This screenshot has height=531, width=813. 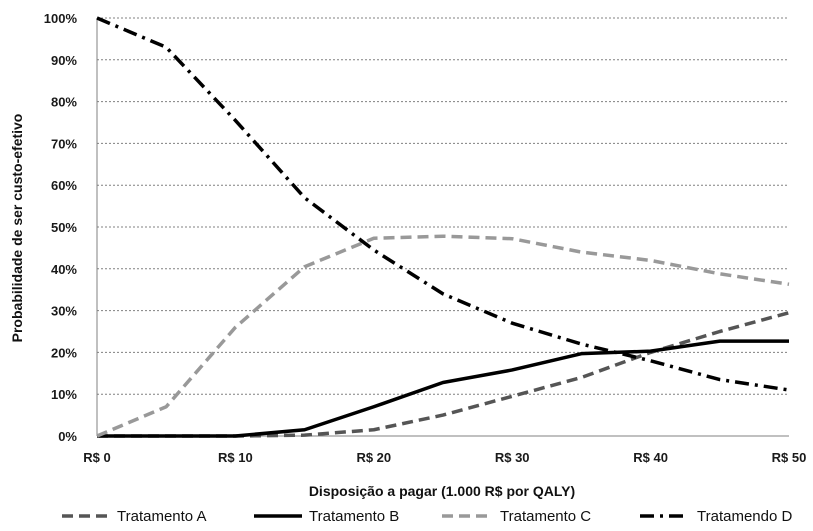 What do you see at coordinates (17, 228) in the screenshot?
I see `y-axis-label: Probabilidade de ser custo-efetivo` at bounding box center [17, 228].